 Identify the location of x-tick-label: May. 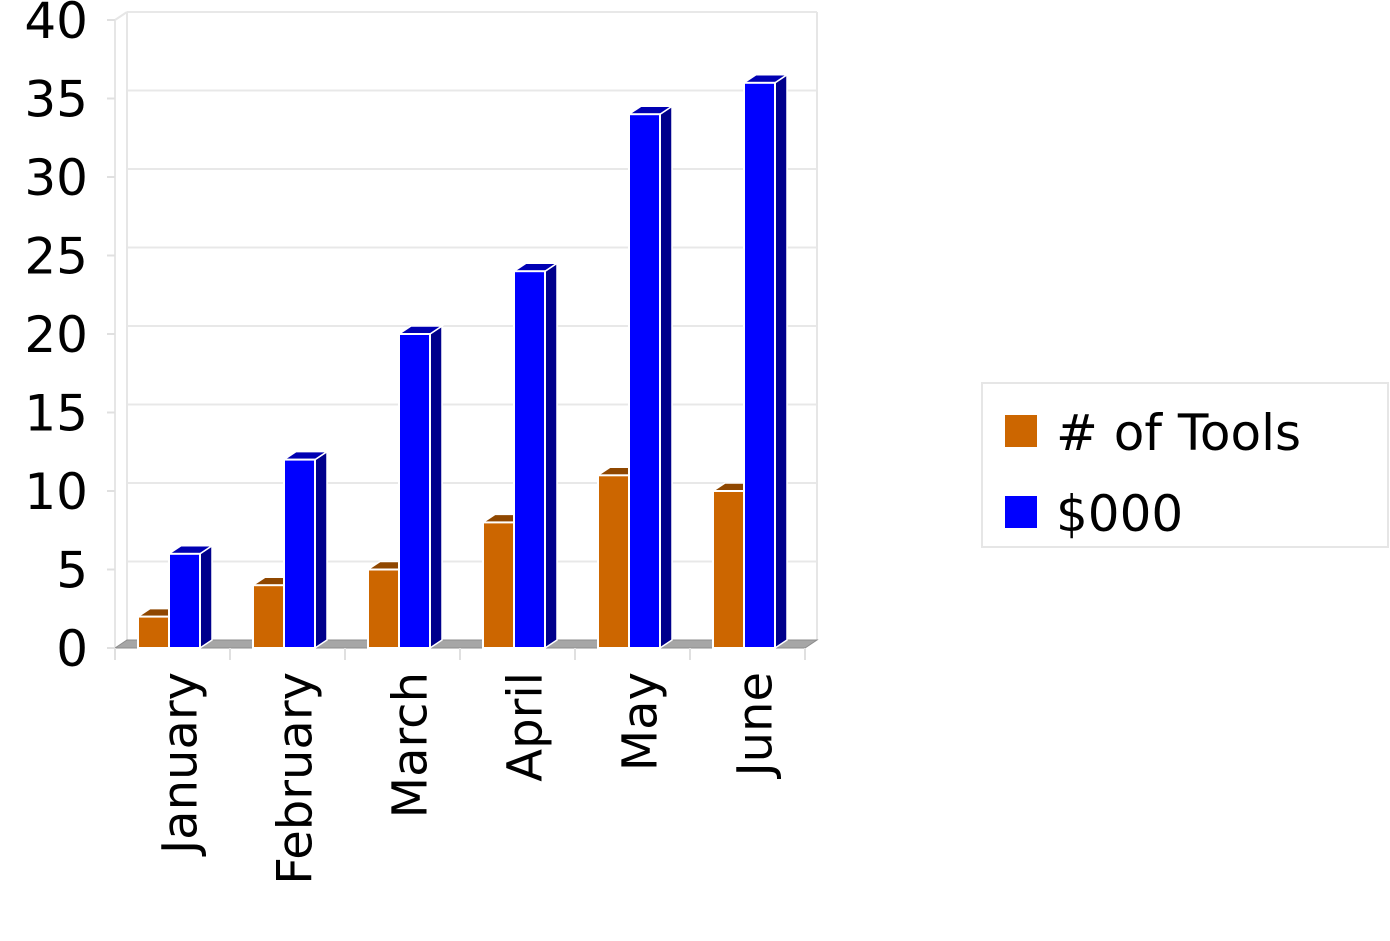
(641, 721).